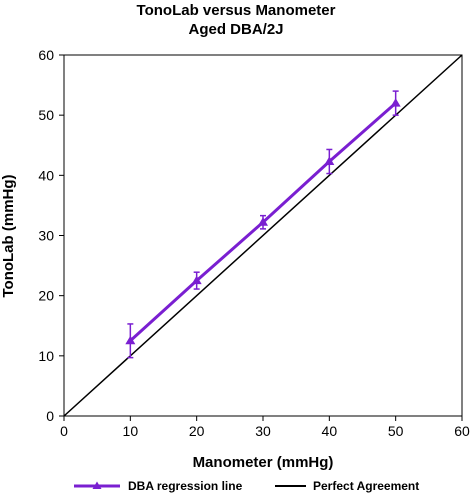 Image resolution: width=472 pixels, height=494 pixels. Describe the element at coordinates (185, 486) in the screenshot. I see `legend-label-dba: DBA regression line` at that location.